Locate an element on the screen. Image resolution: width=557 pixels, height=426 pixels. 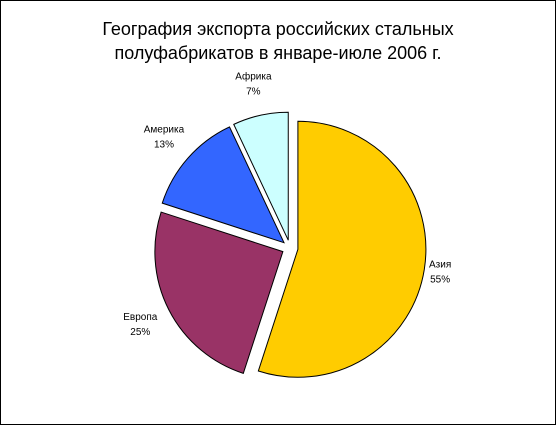
chart-title: География экспорта российских стальных is located at coordinates (277, 29).